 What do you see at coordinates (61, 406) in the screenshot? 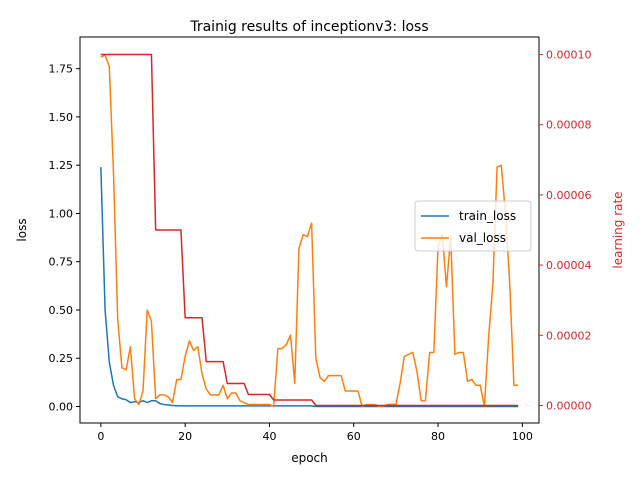
I see `y-tick-label: 0.00` at bounding box center [61, 406].